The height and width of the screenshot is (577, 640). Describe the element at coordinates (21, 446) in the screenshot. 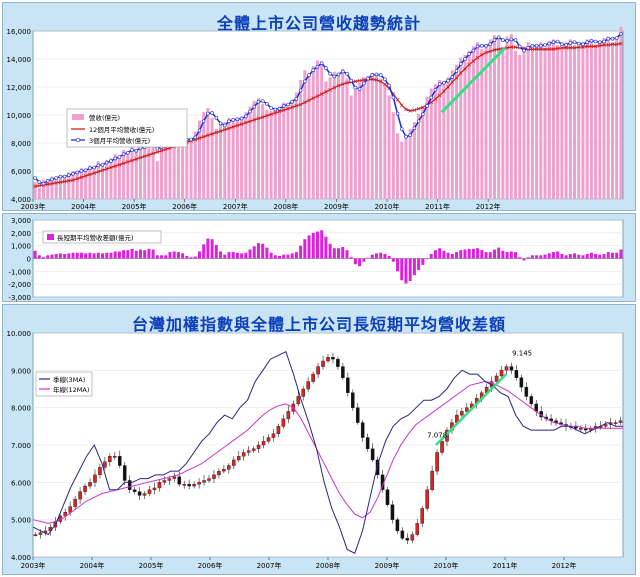

I see `y-tick-label: 7.000` at that location.